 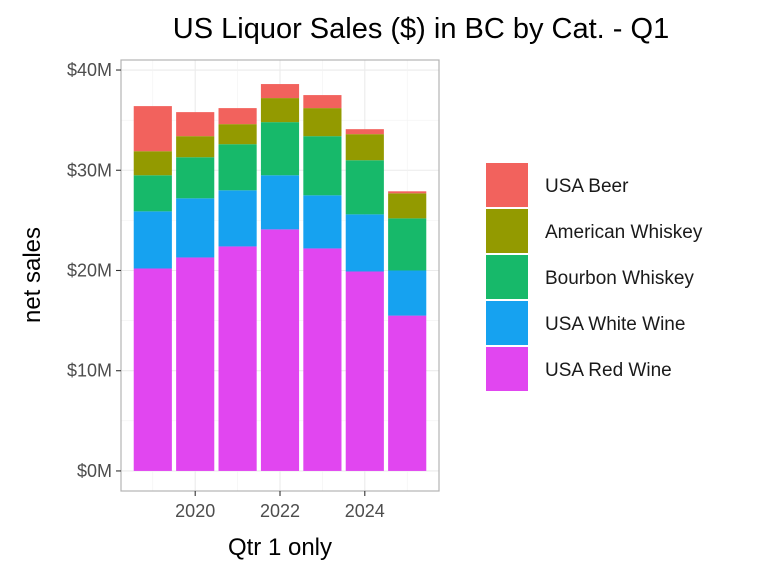 I want to click on bar-segment-bourbon-whiskey-2022, so click(x=280, y=149).